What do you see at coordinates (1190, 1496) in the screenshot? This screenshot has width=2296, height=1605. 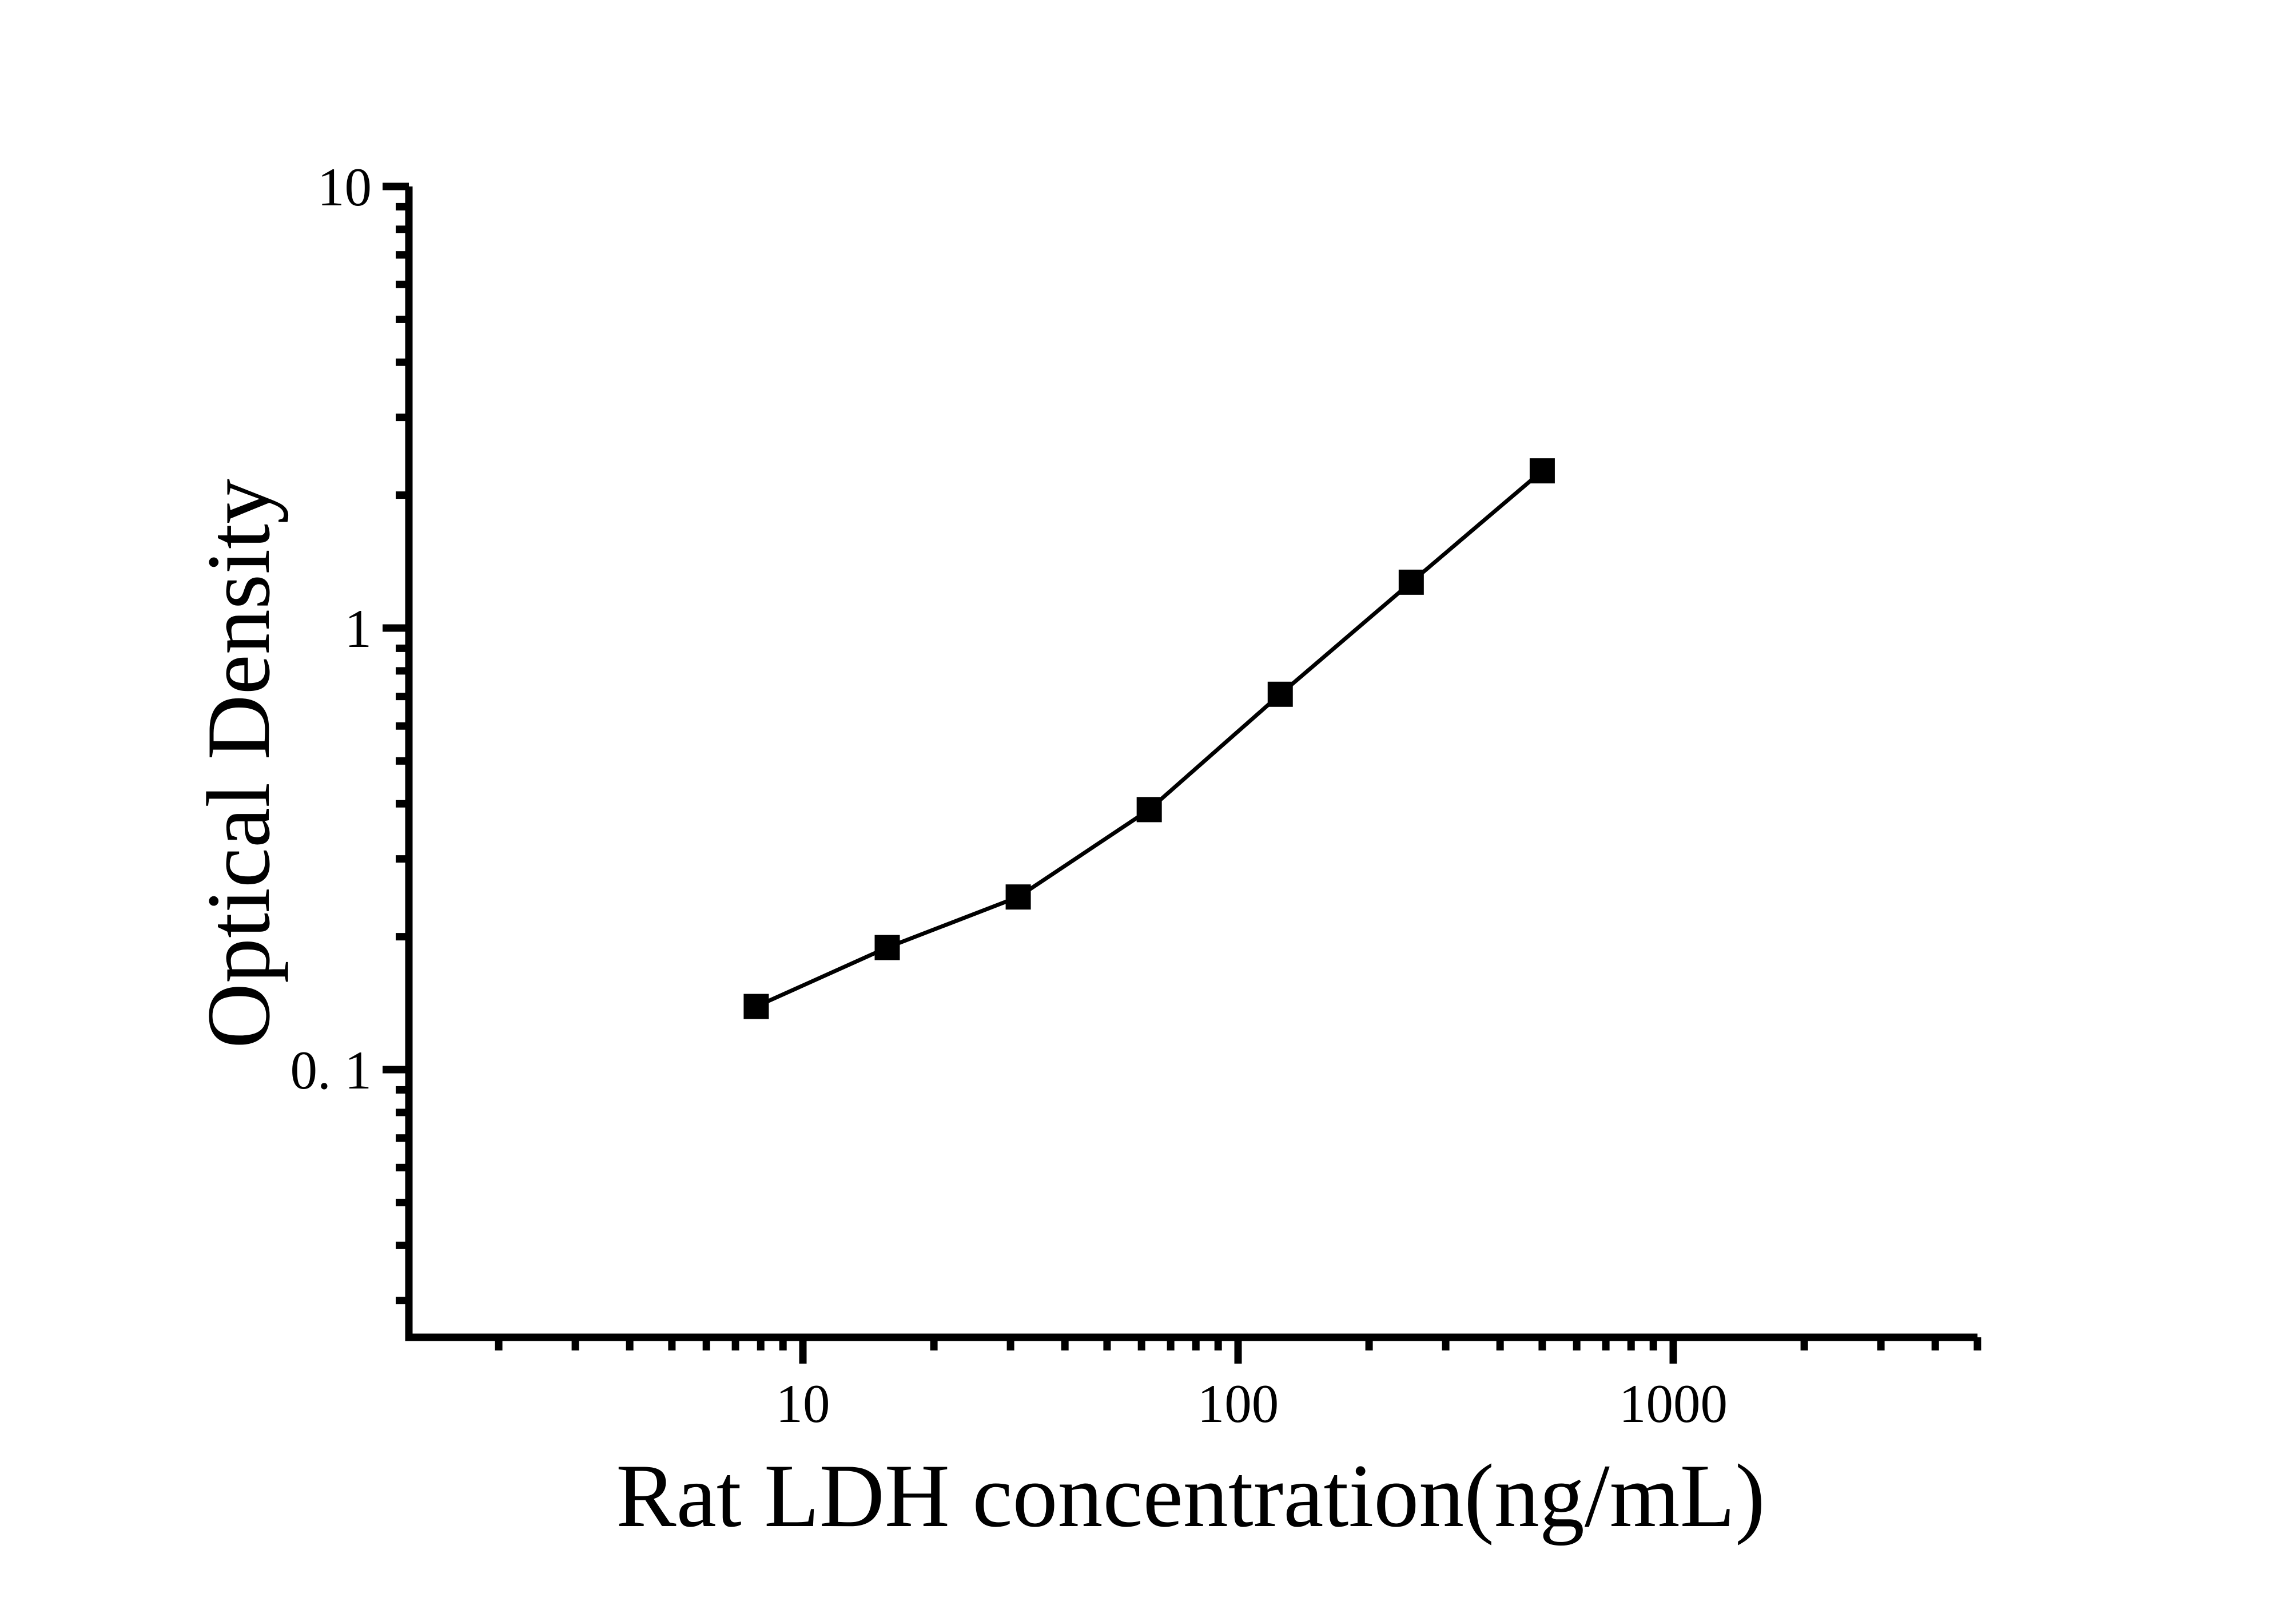 I see `x-axis-title: Rat LDH concentration(ng/mL)` at bounding box center [1190, 1496].